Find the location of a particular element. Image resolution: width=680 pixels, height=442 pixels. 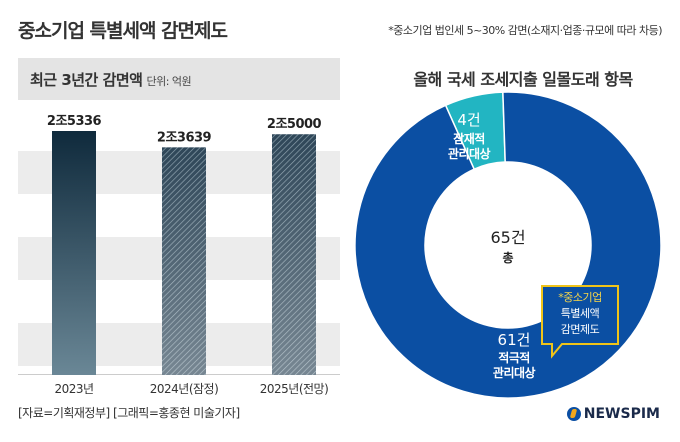

bar-category-label: 2023년 is located at coordinates (74, 389).